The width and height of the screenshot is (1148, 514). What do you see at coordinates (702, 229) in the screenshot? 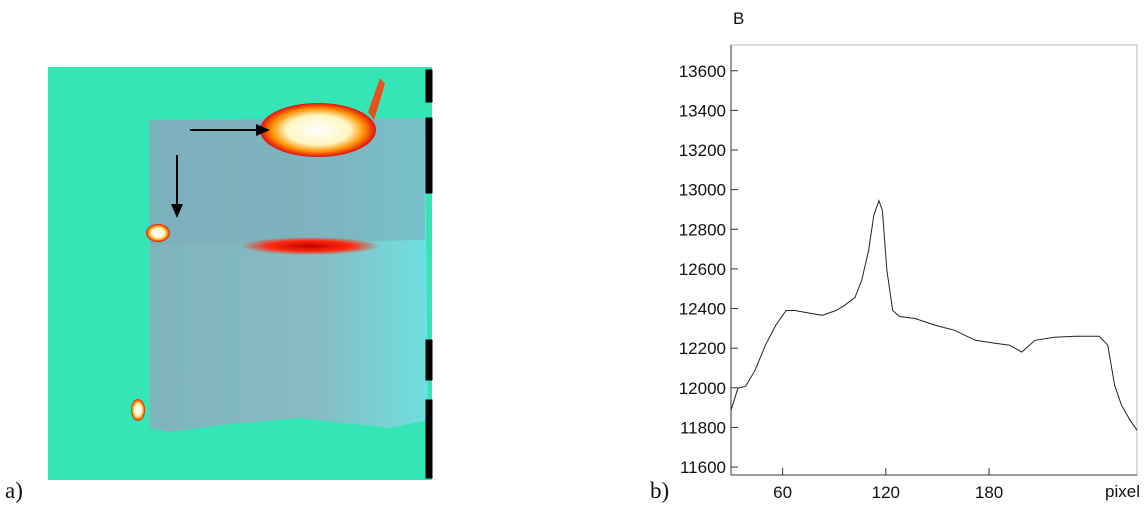
I see `y-tick-label: 12800` at bounding box center [702, 229].